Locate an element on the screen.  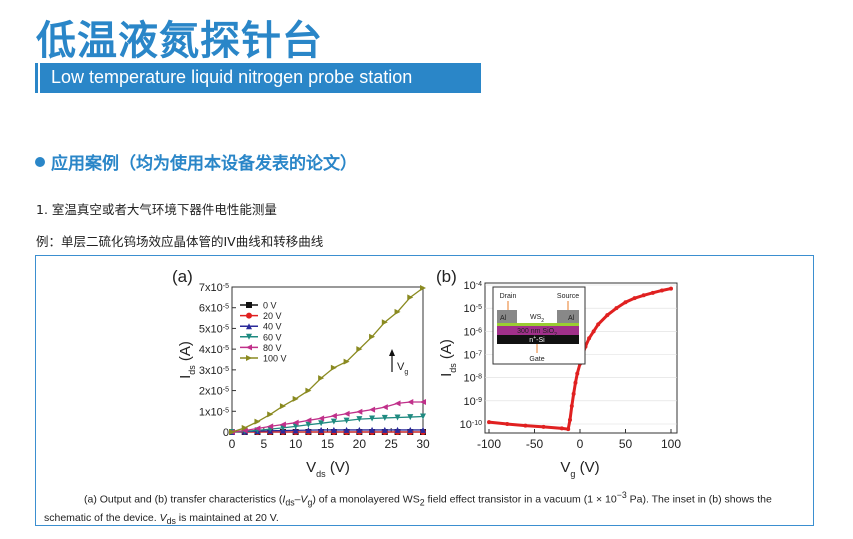
section-heading: 应用案例（均为使用本设备发表的论文） is located at coordinates (196, 161).